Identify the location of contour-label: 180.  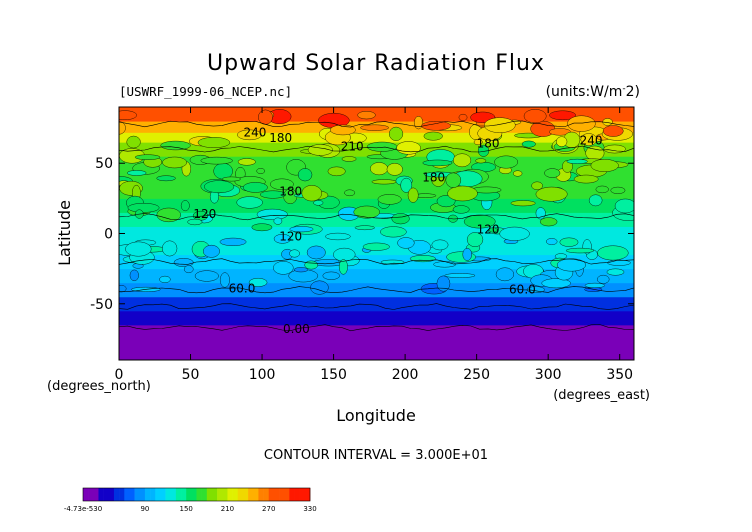
(290, 191).